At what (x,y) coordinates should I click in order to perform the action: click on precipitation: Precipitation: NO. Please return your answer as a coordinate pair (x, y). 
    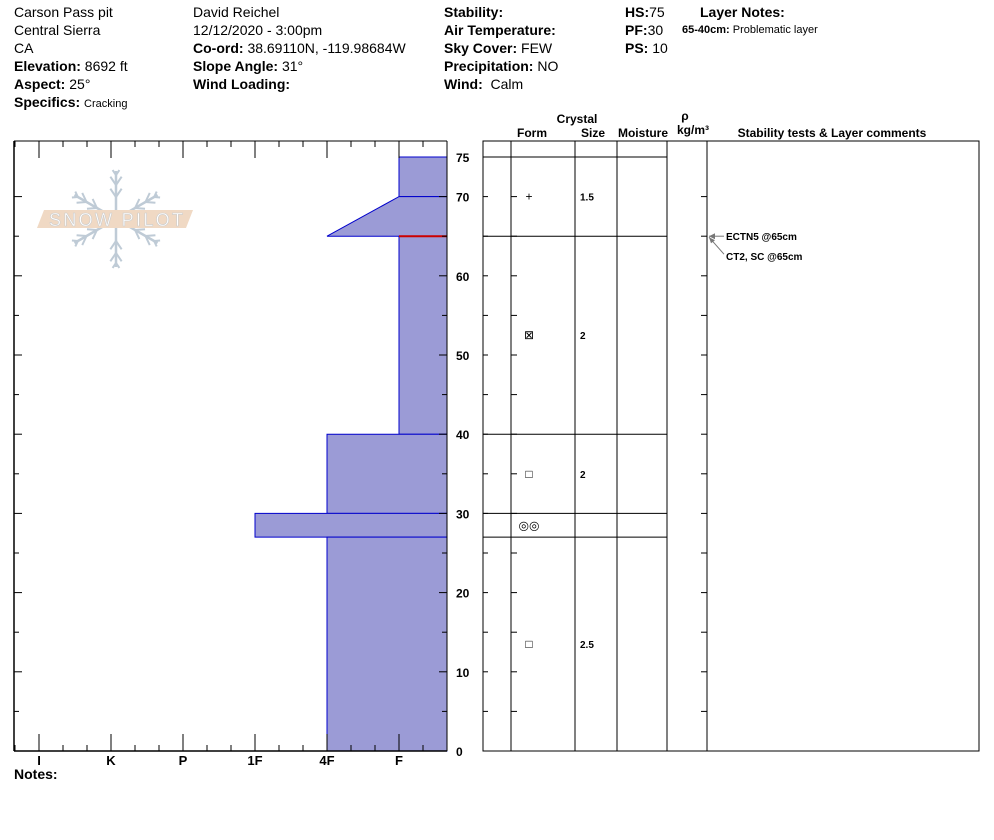
    Looking at the image, I should click on (501, 66).